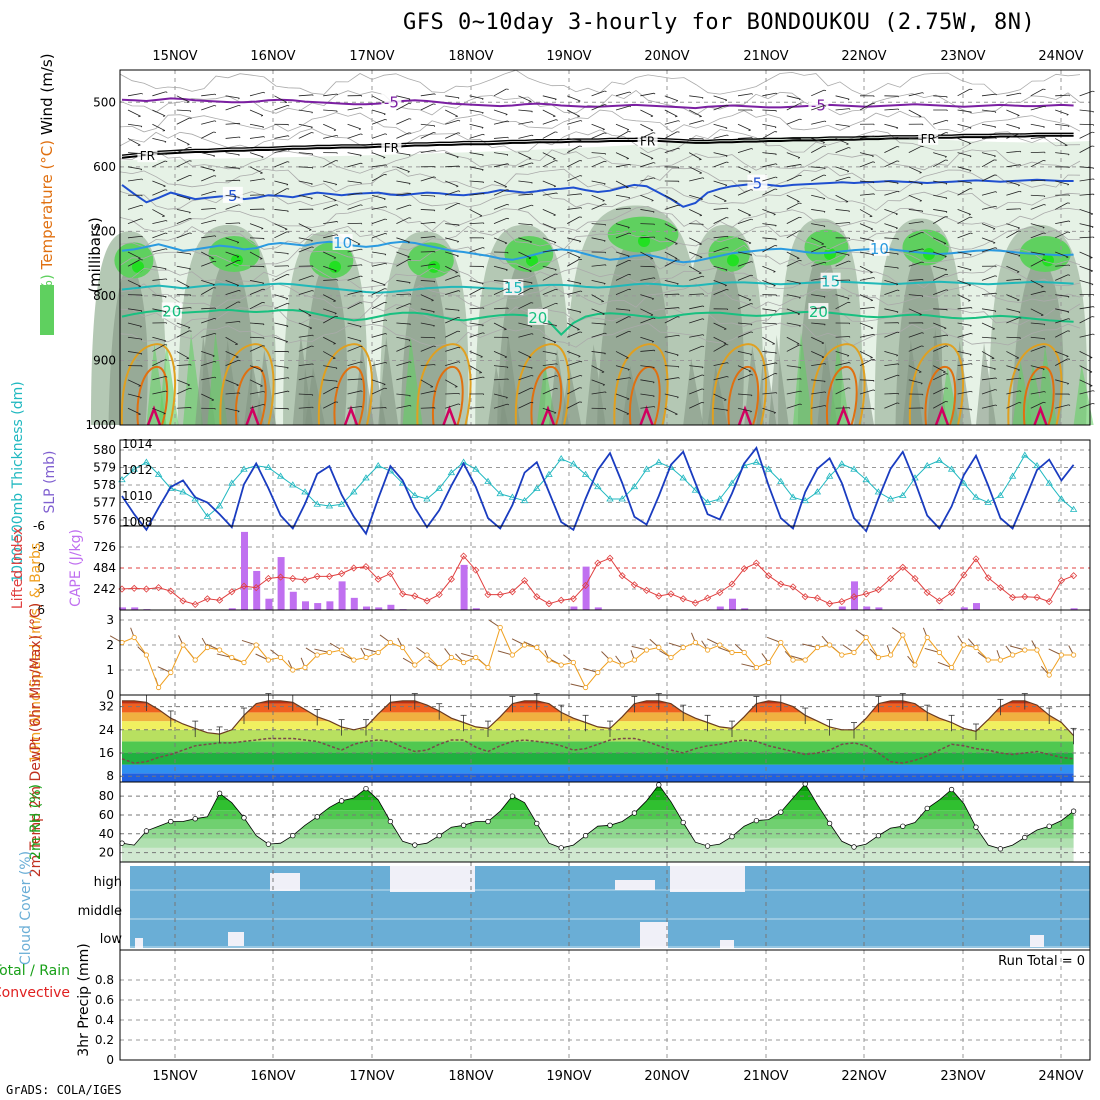 Image resolution: width=1100 pixels, height=1100 pixels. What do you see at coordinates (272, 56) in the screenshot?
I see `top-date-label: 16NOV` at bounding box center [272, 56].